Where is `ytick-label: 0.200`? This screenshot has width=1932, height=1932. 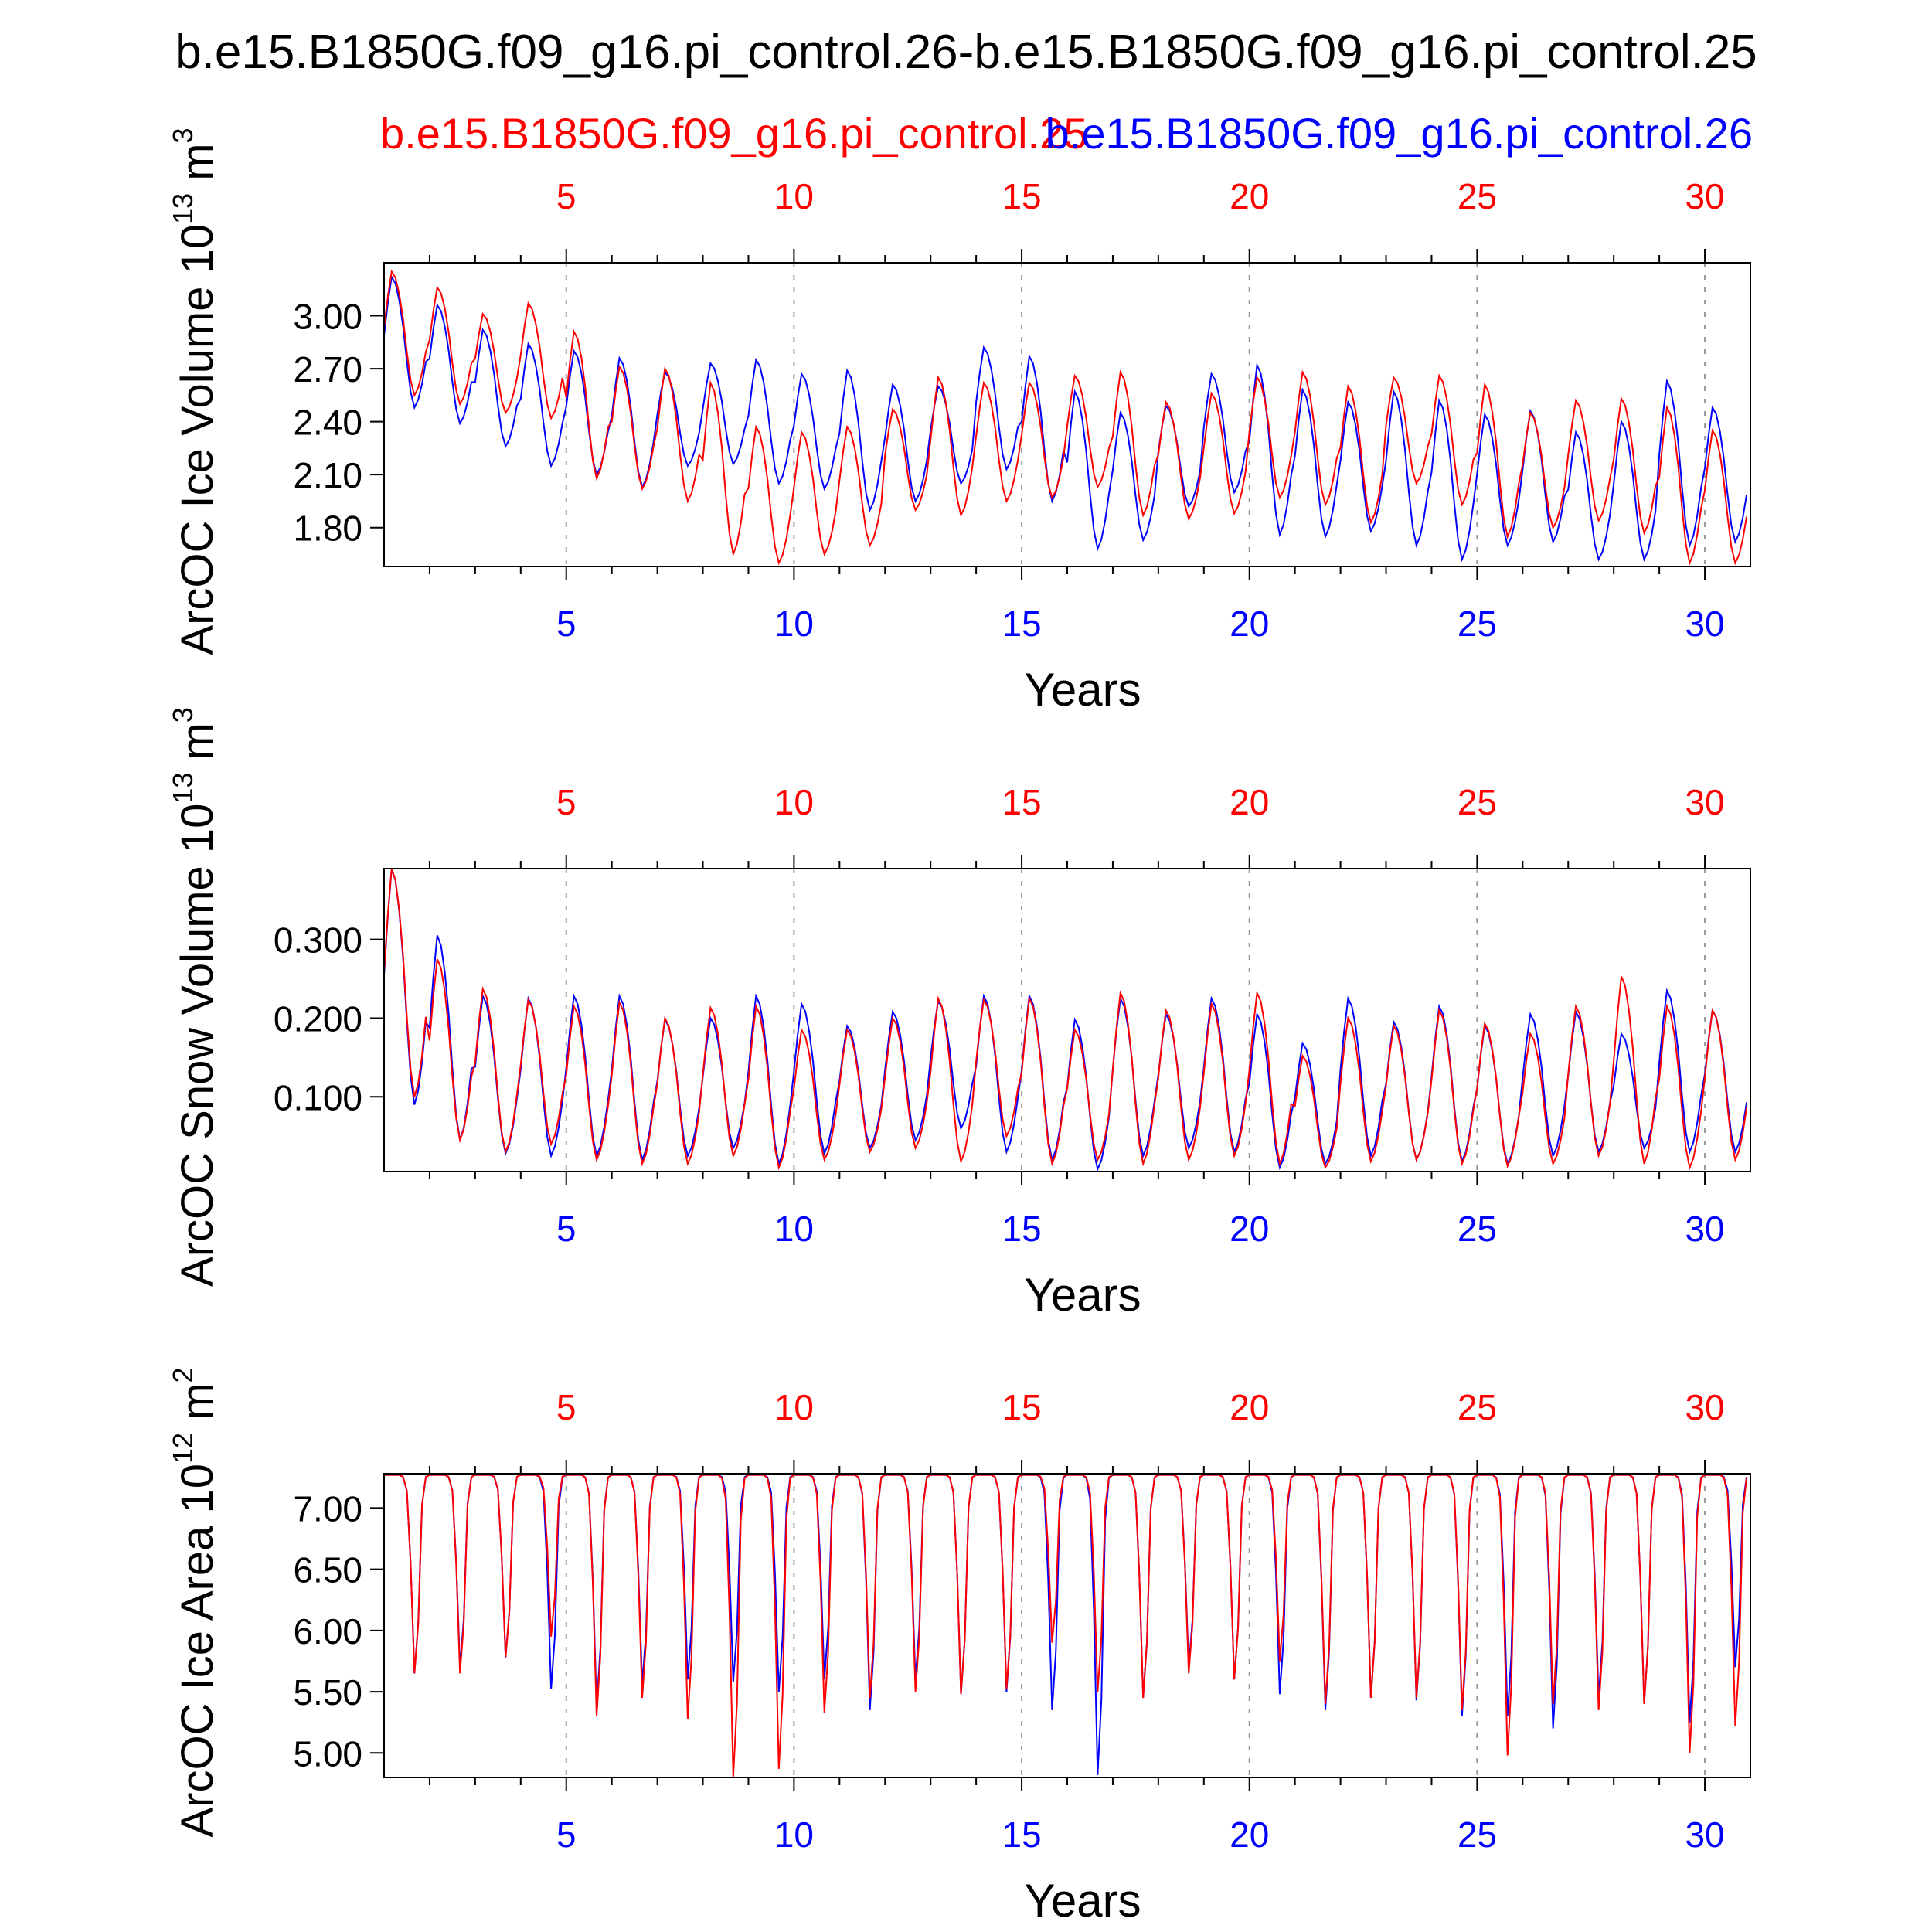
ytick-label: 0.200 is located at coordinates (318, 1019).